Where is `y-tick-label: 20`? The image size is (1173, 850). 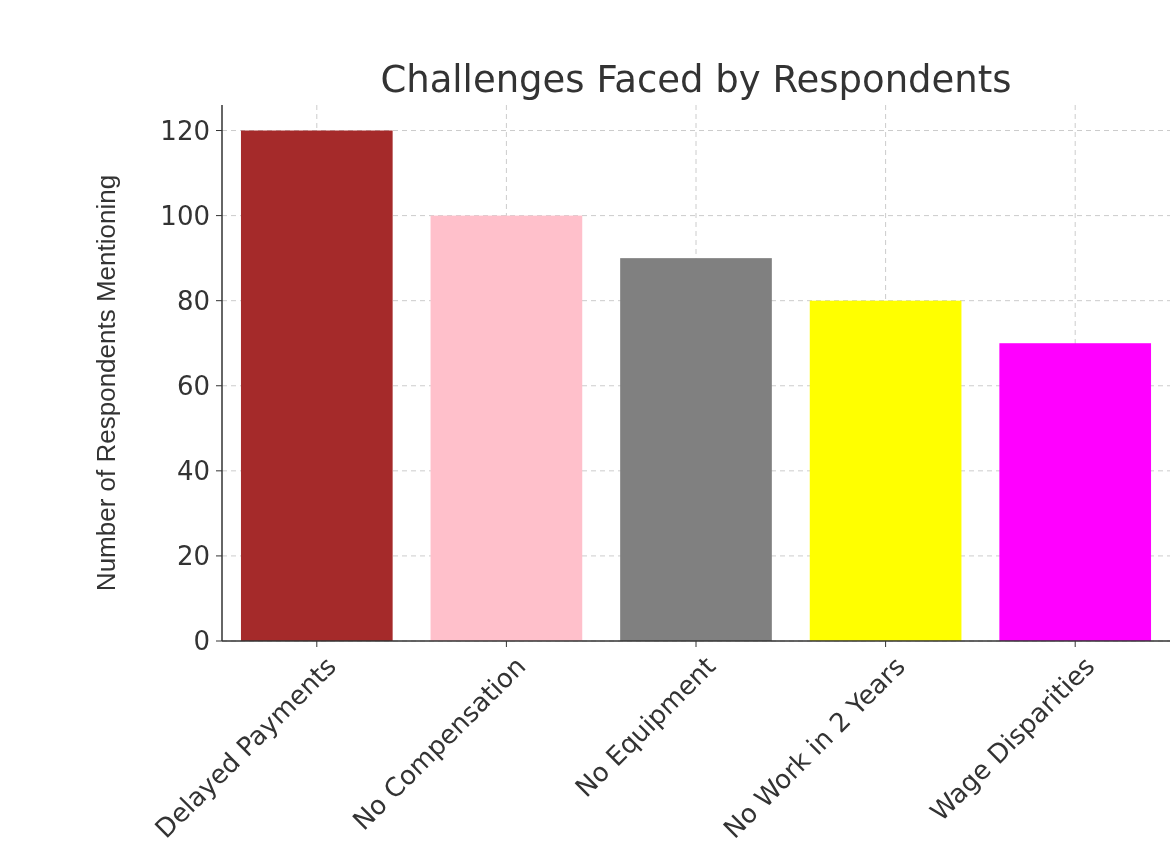 y-tick-label: 20 is located at coordinates (193, 556).